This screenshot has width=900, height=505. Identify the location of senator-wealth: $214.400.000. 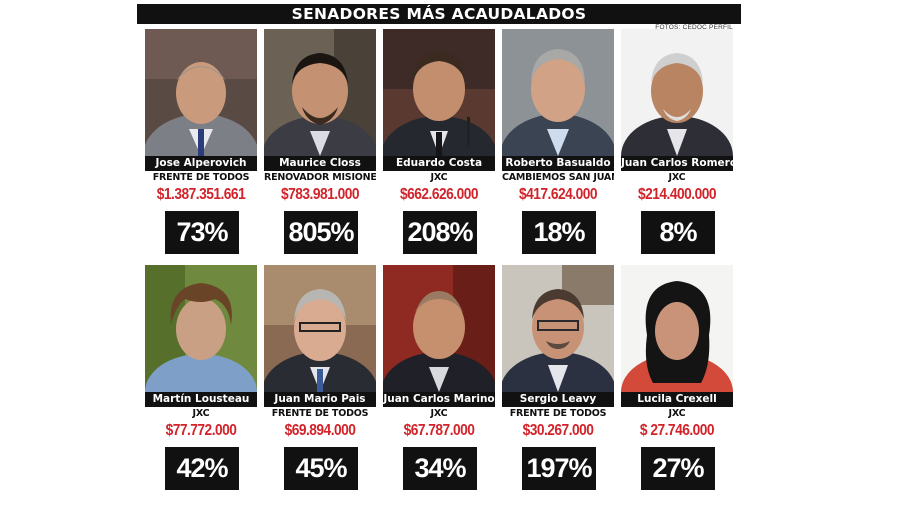
(677, 194).